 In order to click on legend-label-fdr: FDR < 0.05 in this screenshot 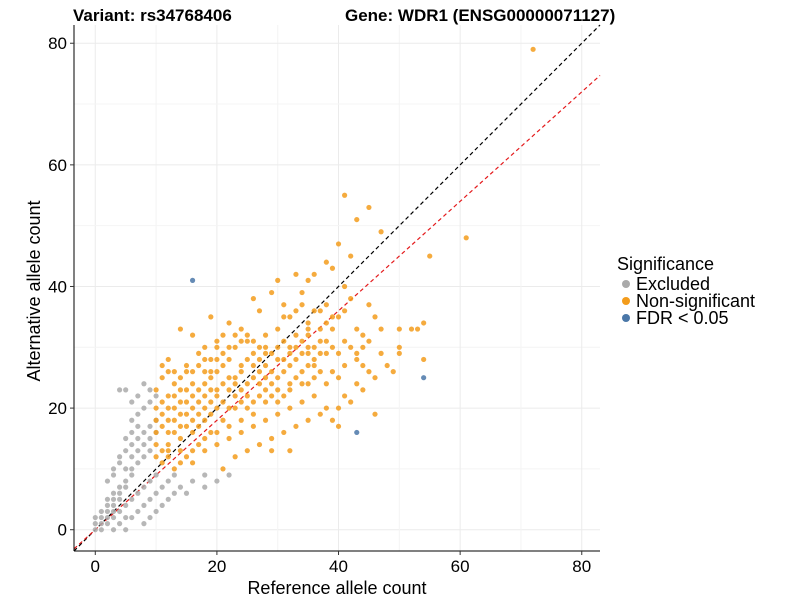, I will do `click(682, 318)`.